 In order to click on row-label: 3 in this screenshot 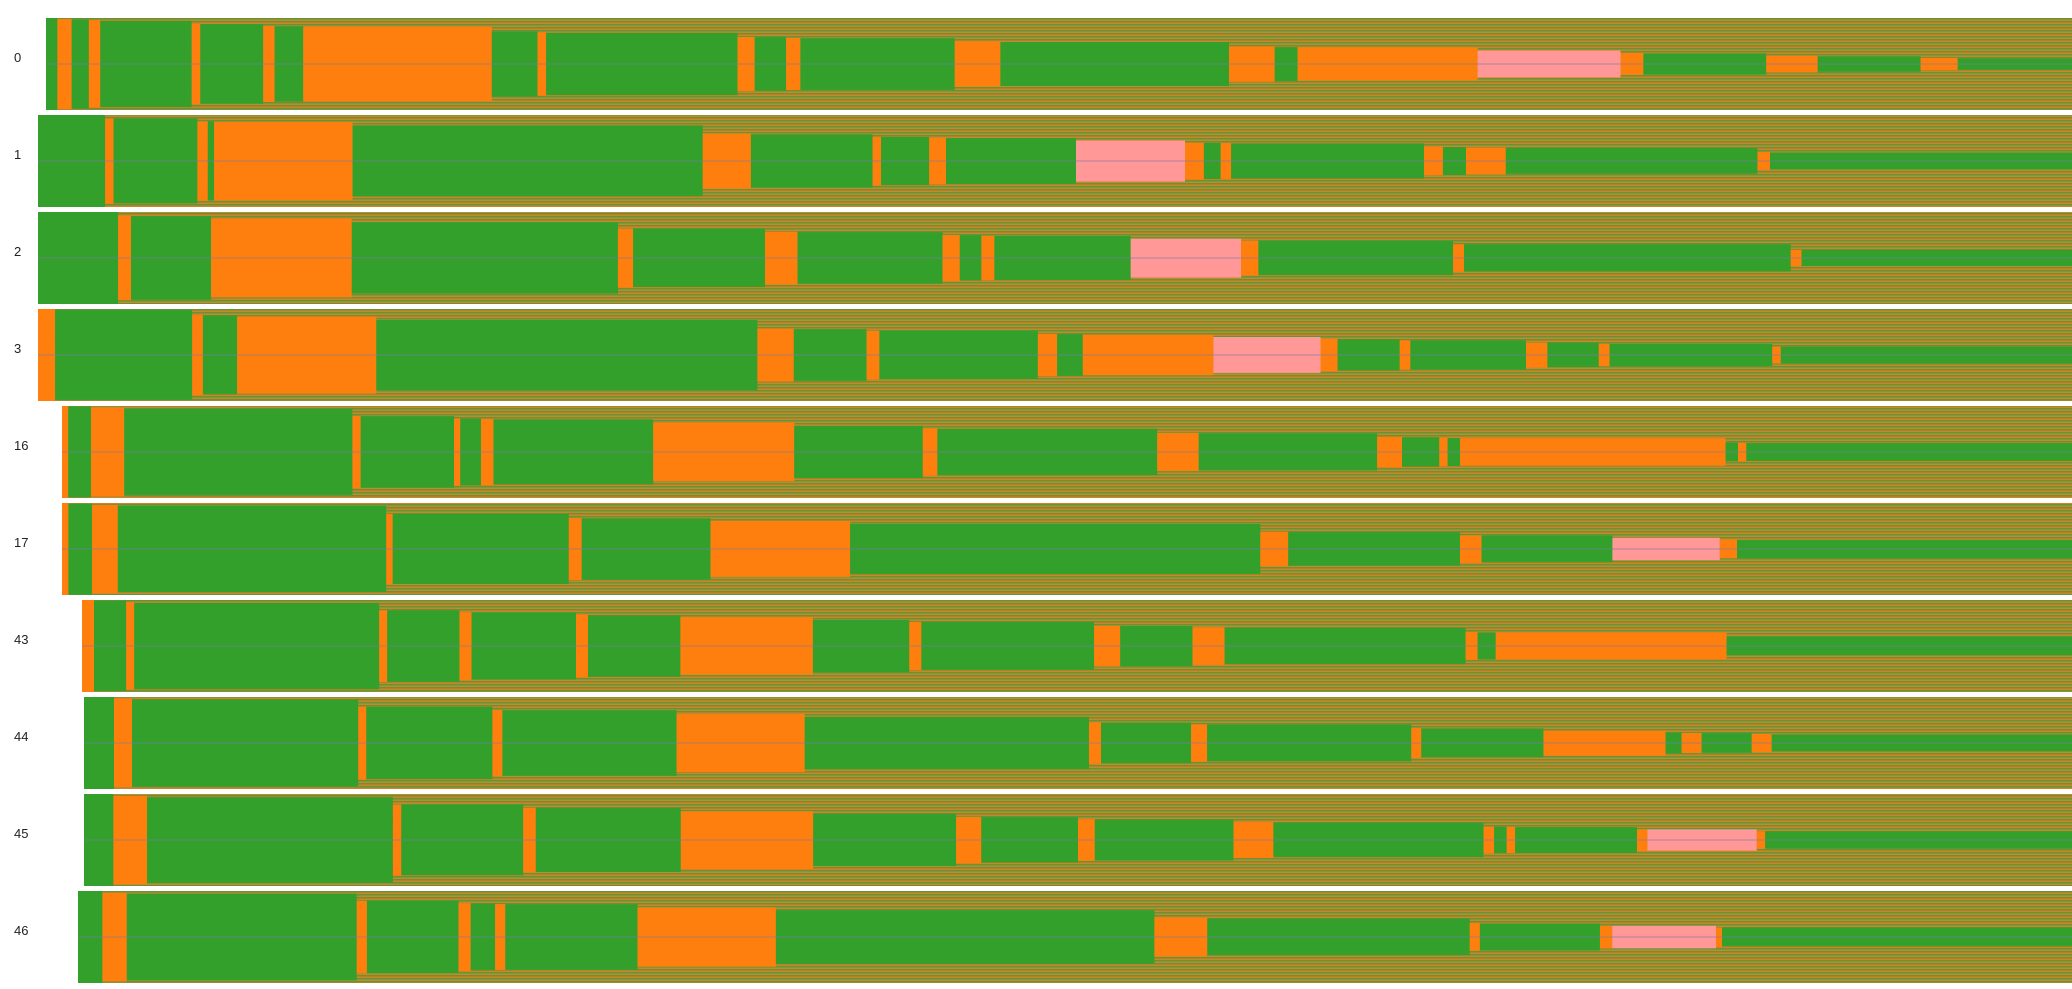, I will do `click(17, 348)`.